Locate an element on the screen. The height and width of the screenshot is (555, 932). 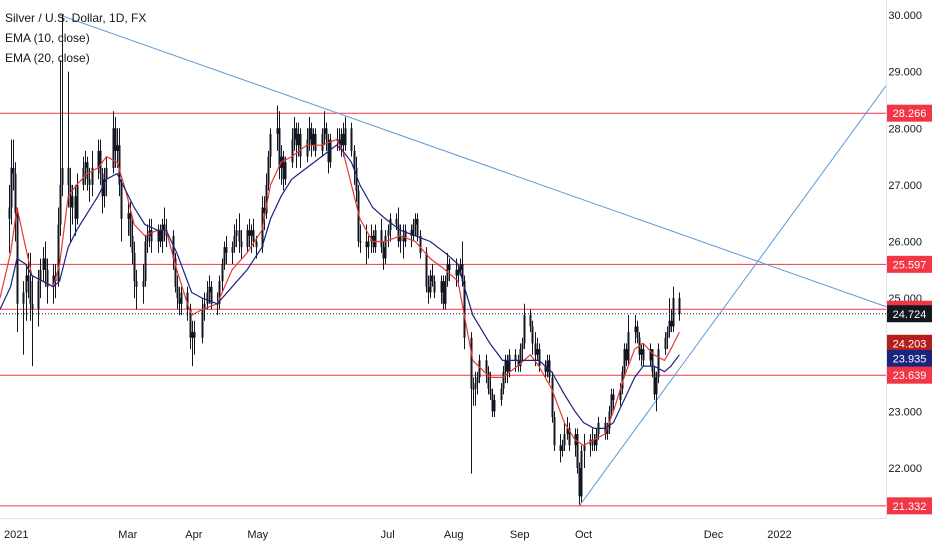
ema20-legend: EMA (20, close) is located at coordinates (75, 58).